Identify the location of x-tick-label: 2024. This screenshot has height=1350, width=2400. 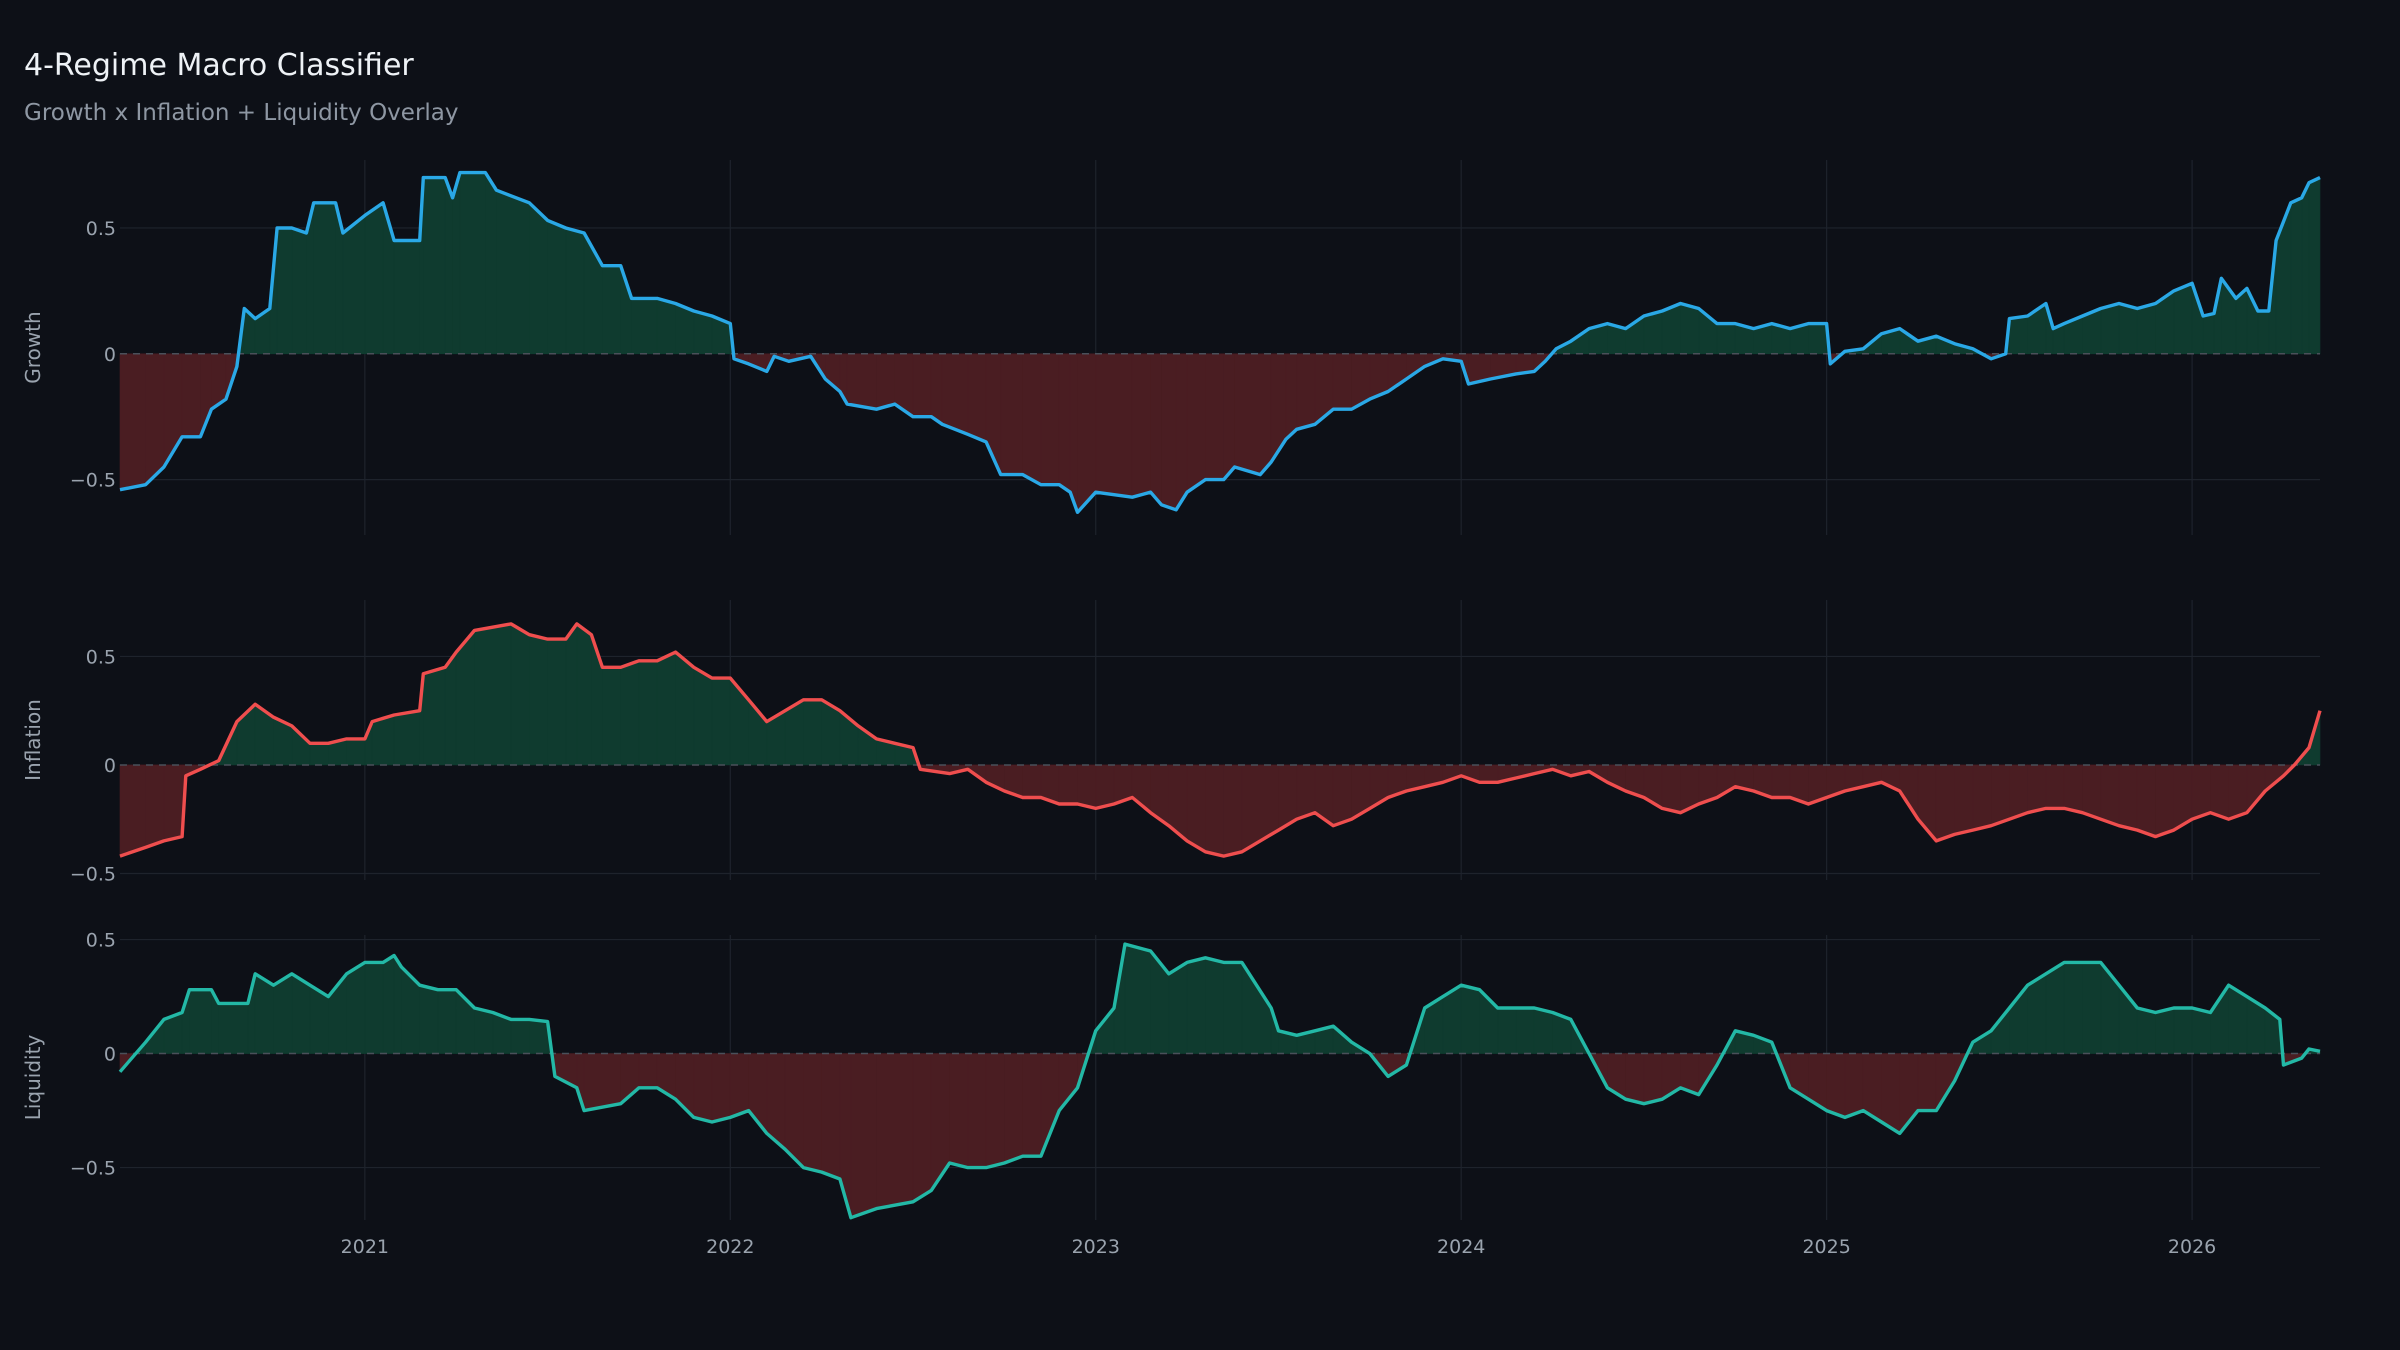
(1461, 1247).